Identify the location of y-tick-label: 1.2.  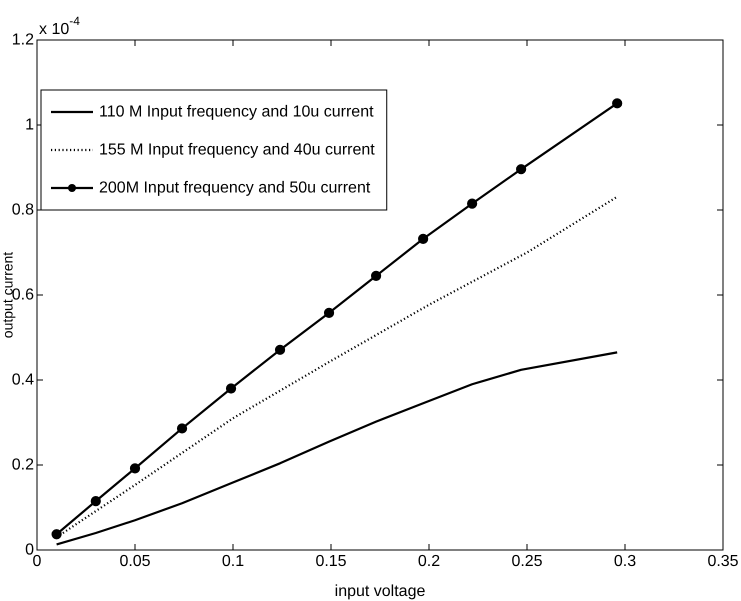
(23, 39).